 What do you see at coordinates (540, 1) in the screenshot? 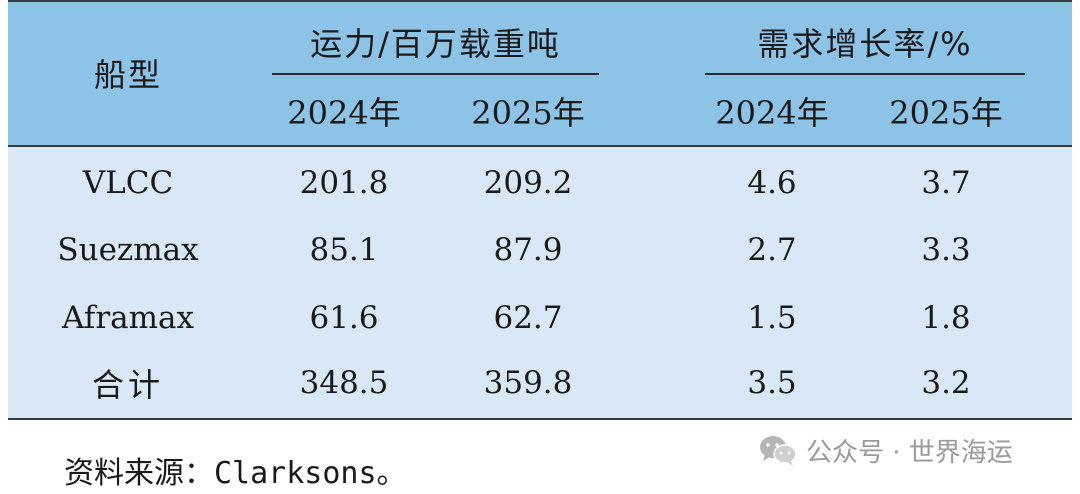
I see `top-rule` at bounding box center [540, 1].